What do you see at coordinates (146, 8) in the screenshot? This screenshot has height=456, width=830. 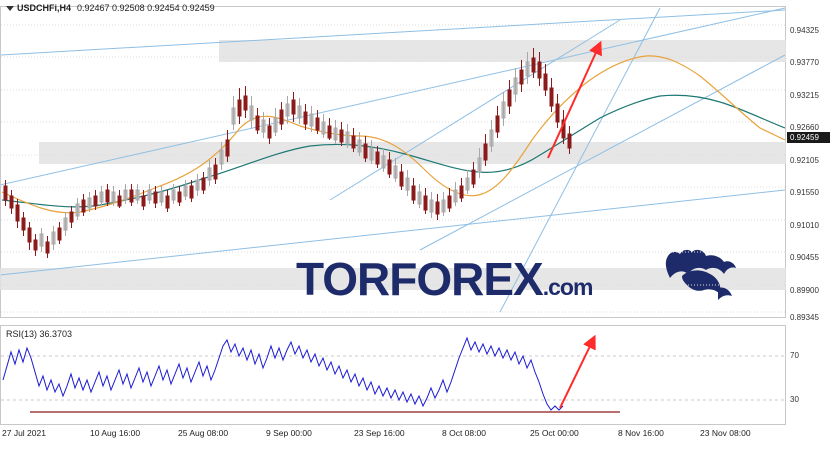 I see `ohlc-values: 0.92467 0.92508 0.92454 0.92459` at bounding box center [146, 8].